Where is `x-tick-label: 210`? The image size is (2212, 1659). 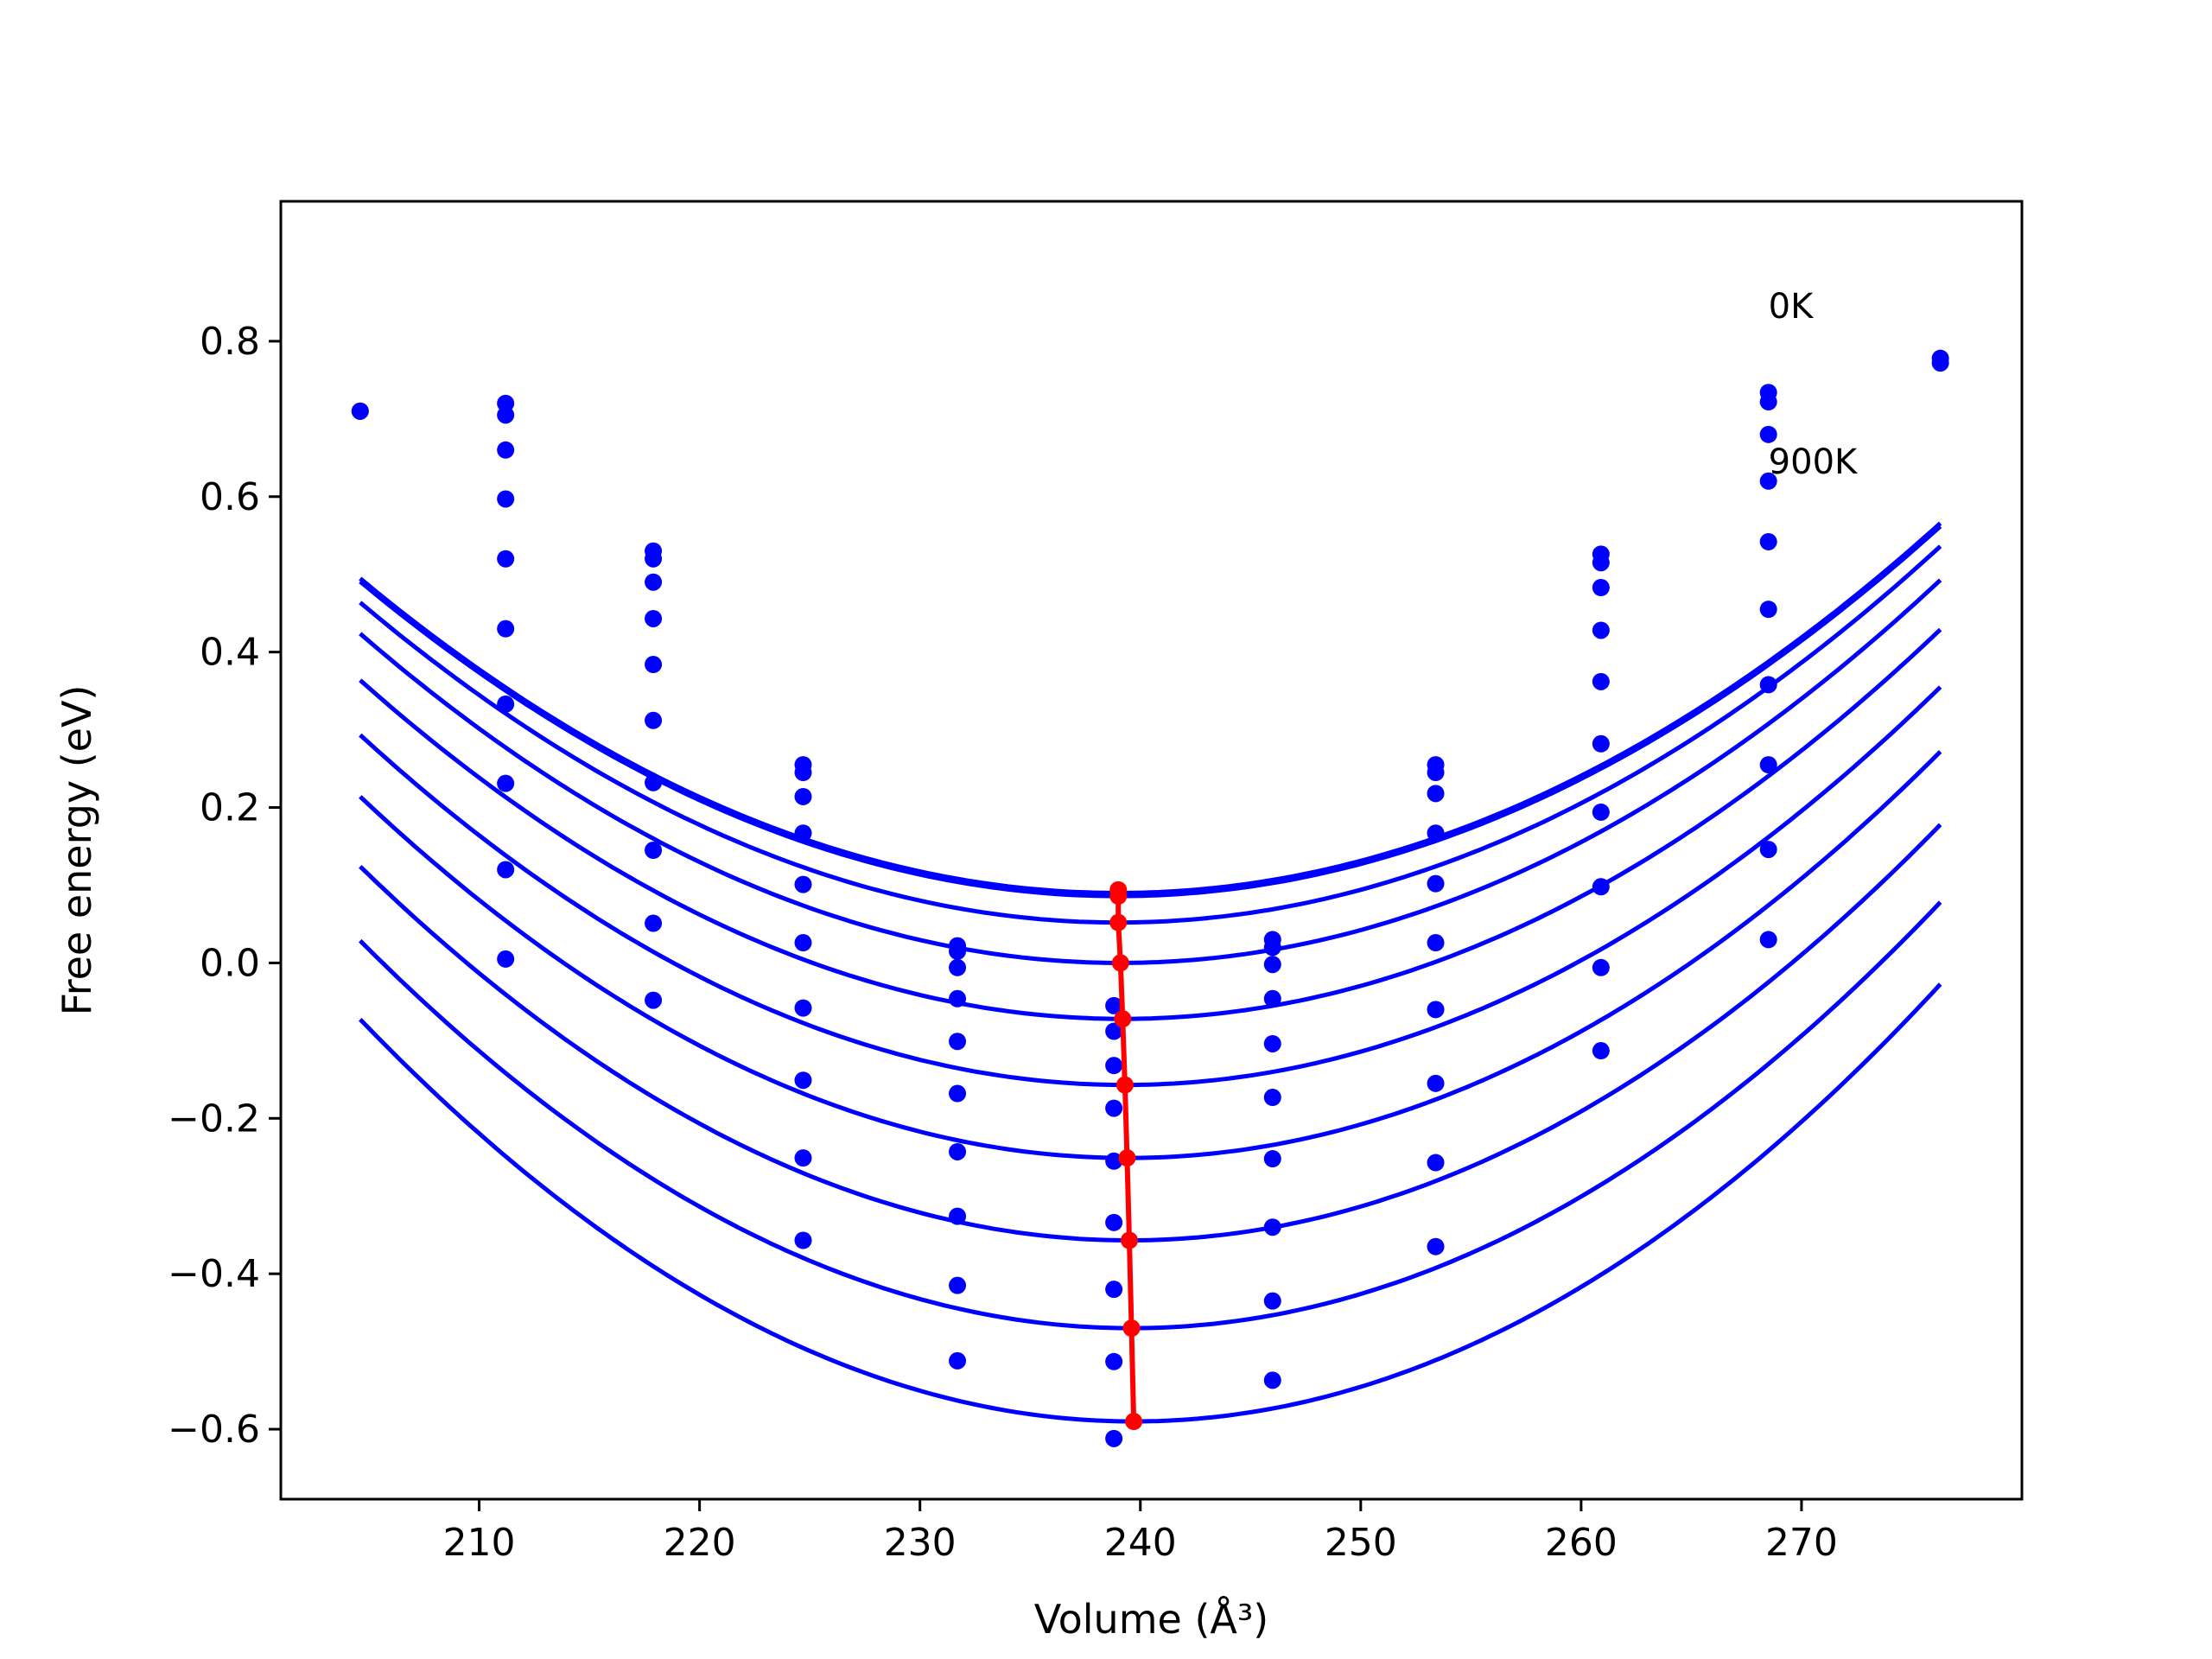 x-tick-label: 210 is located at coordinates (479, 1543).